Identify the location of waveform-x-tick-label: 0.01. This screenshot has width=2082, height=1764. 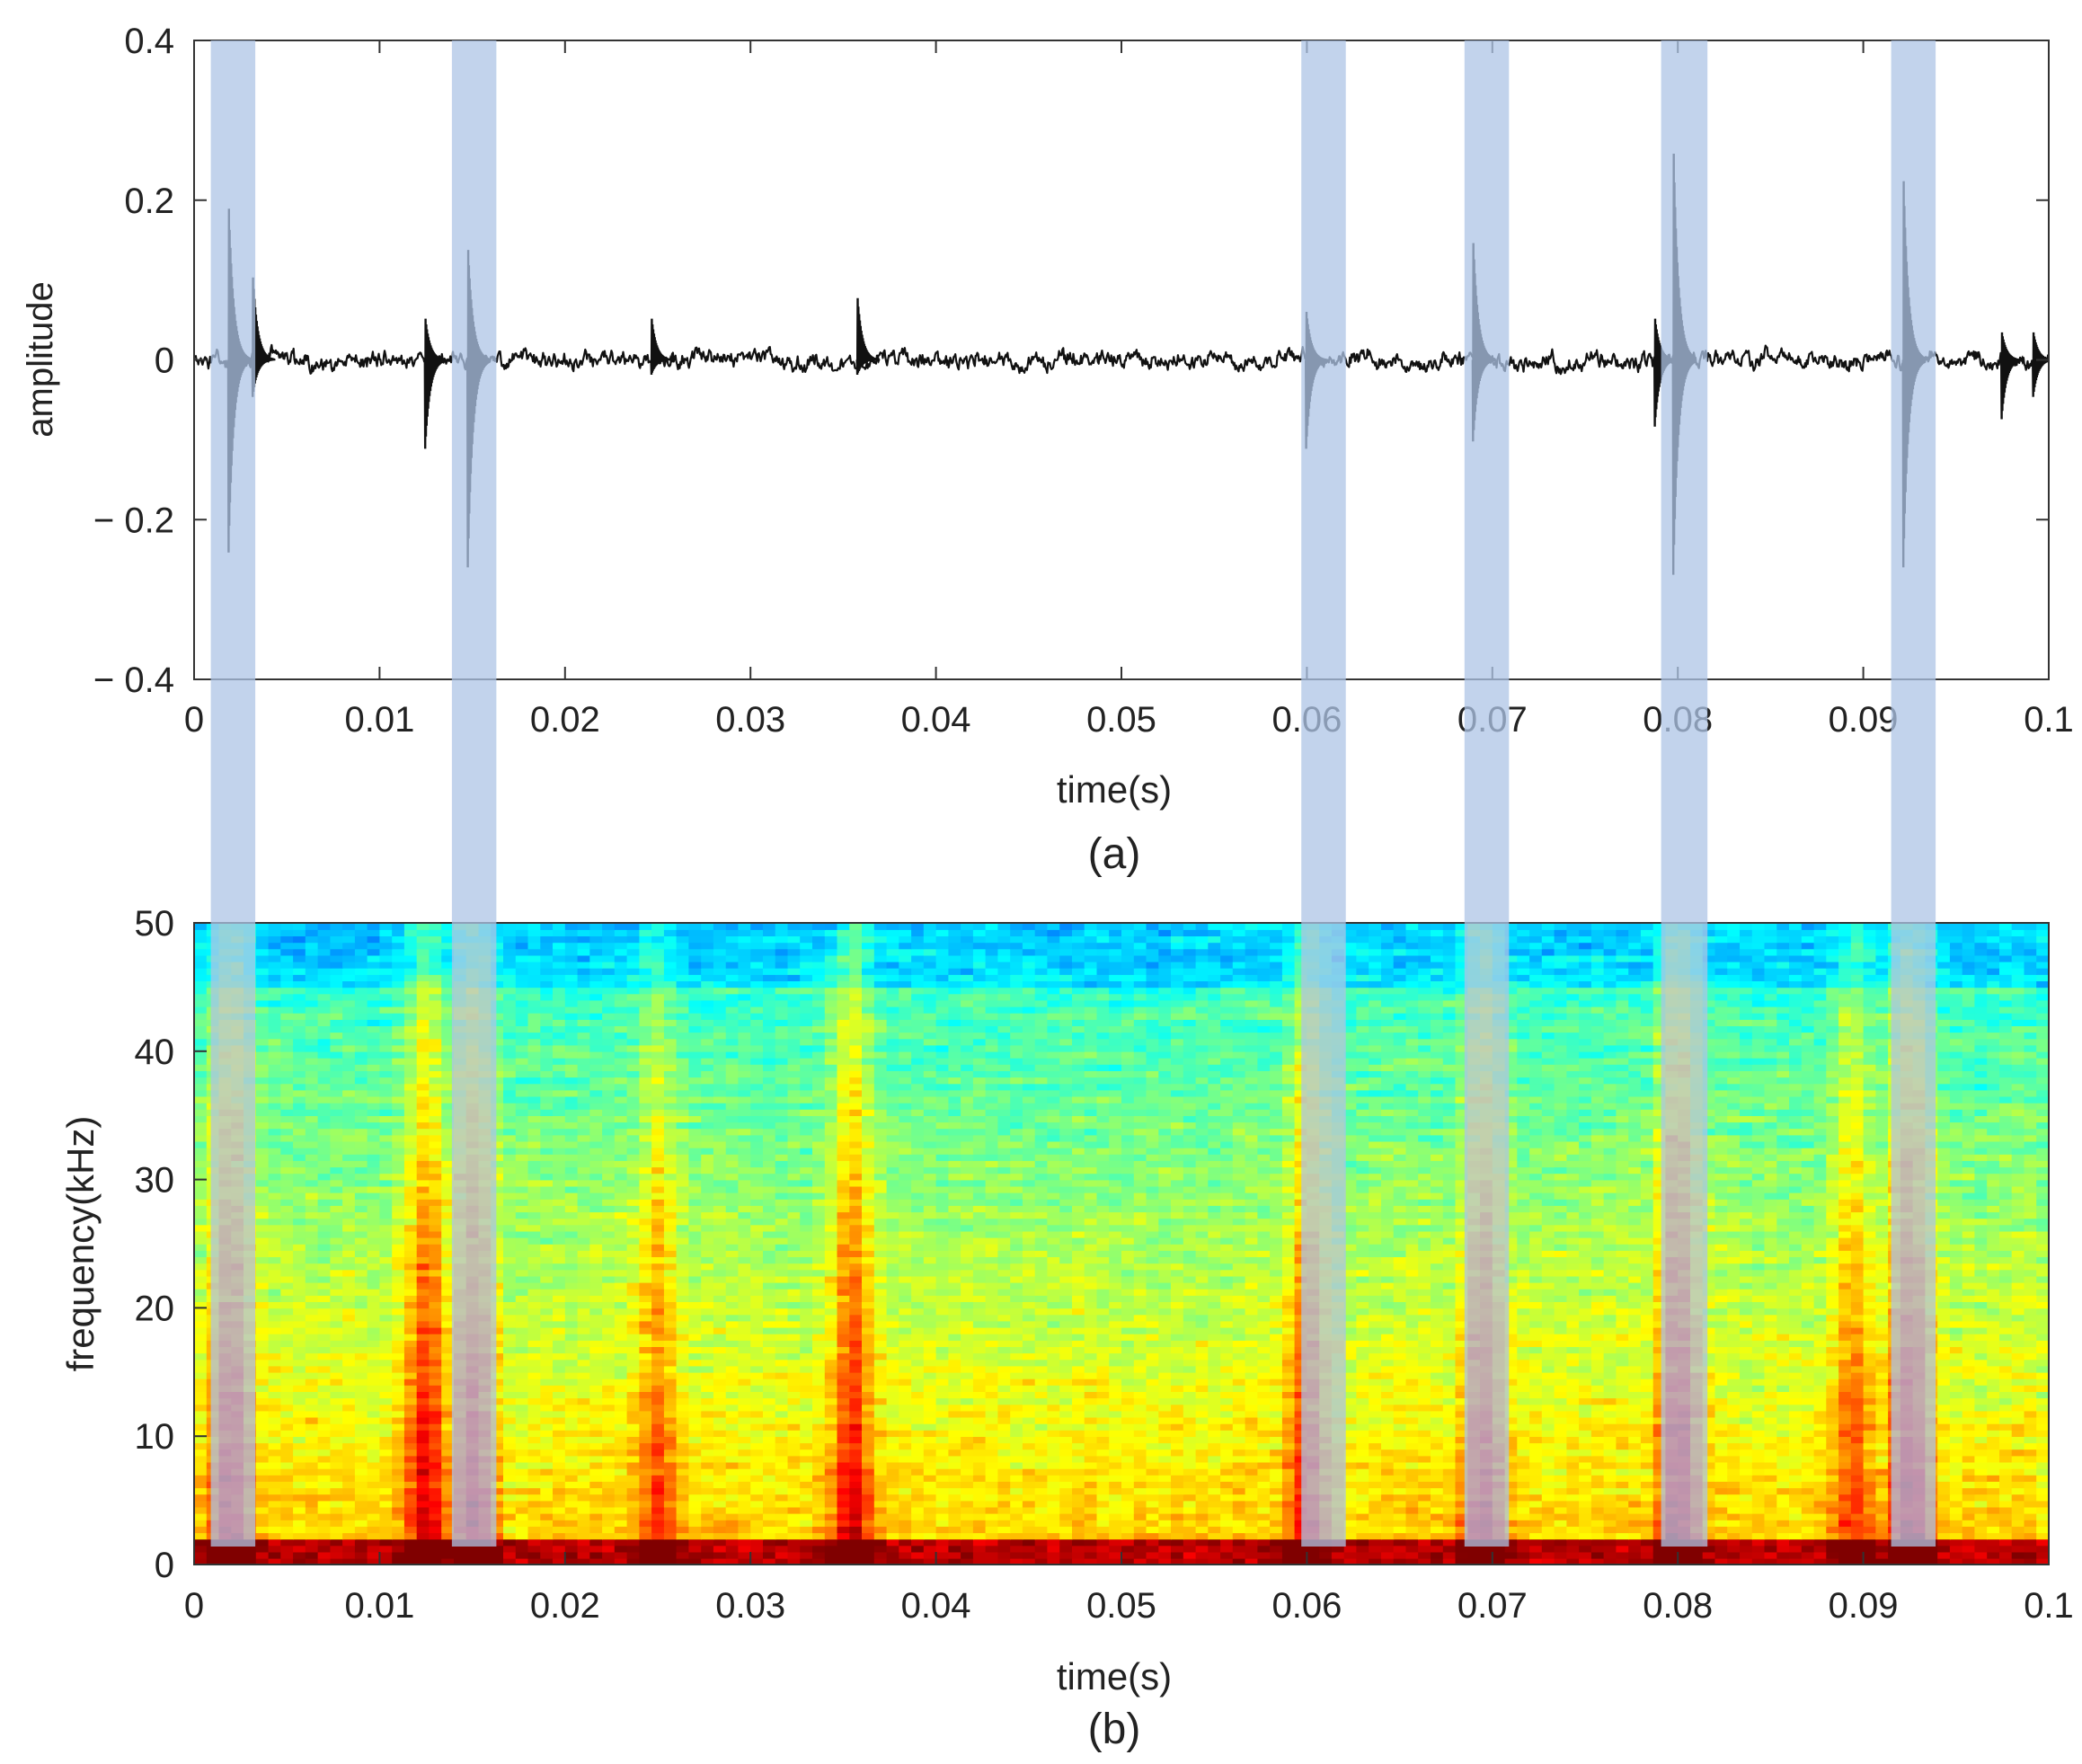
(379, 720).